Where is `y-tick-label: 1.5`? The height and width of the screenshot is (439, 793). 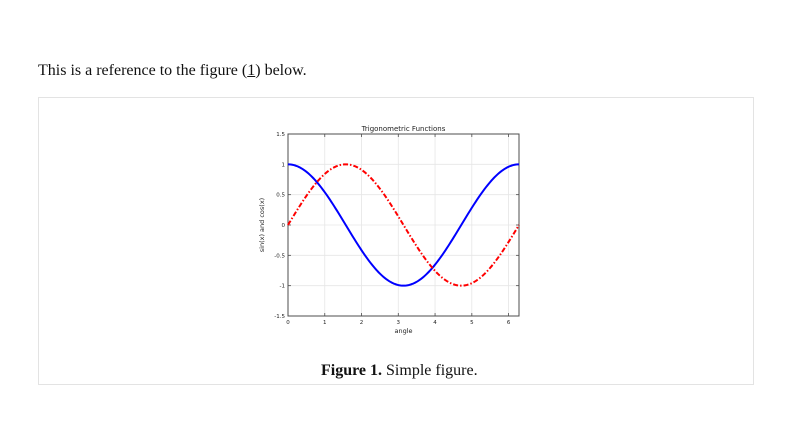 y-tick-label: 1.5 is located at coordinates (280, 135).